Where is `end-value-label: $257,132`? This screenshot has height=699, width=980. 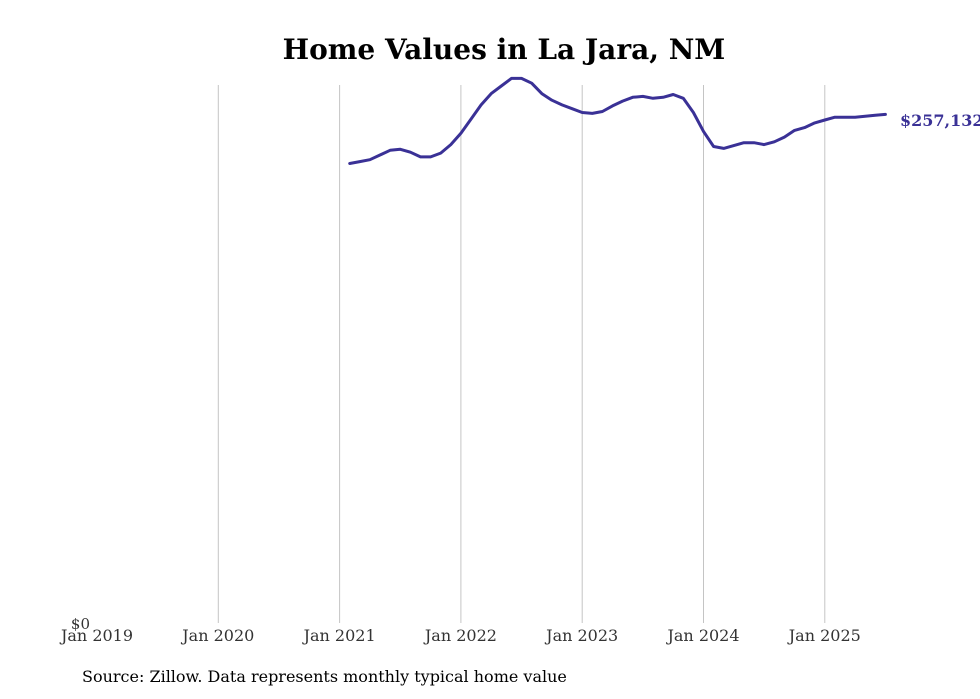
end-value-label: $257,132 is located at coordinates (940, 120).